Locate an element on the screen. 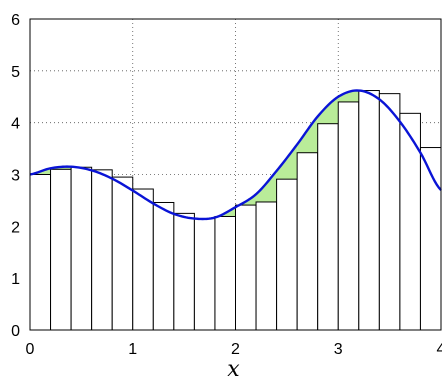 This screenshot has height=381, width=442. x-tick-label-4: 4 is located at coordinates (439, 349).